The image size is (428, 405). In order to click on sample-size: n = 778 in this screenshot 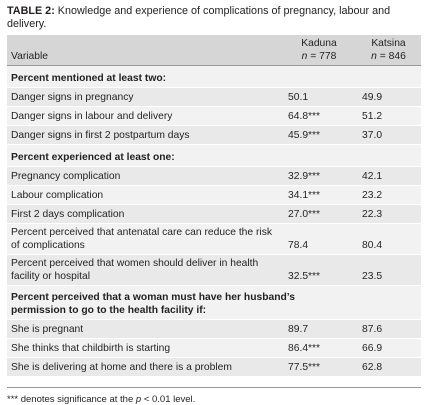, I will do `click(319, 56)`.